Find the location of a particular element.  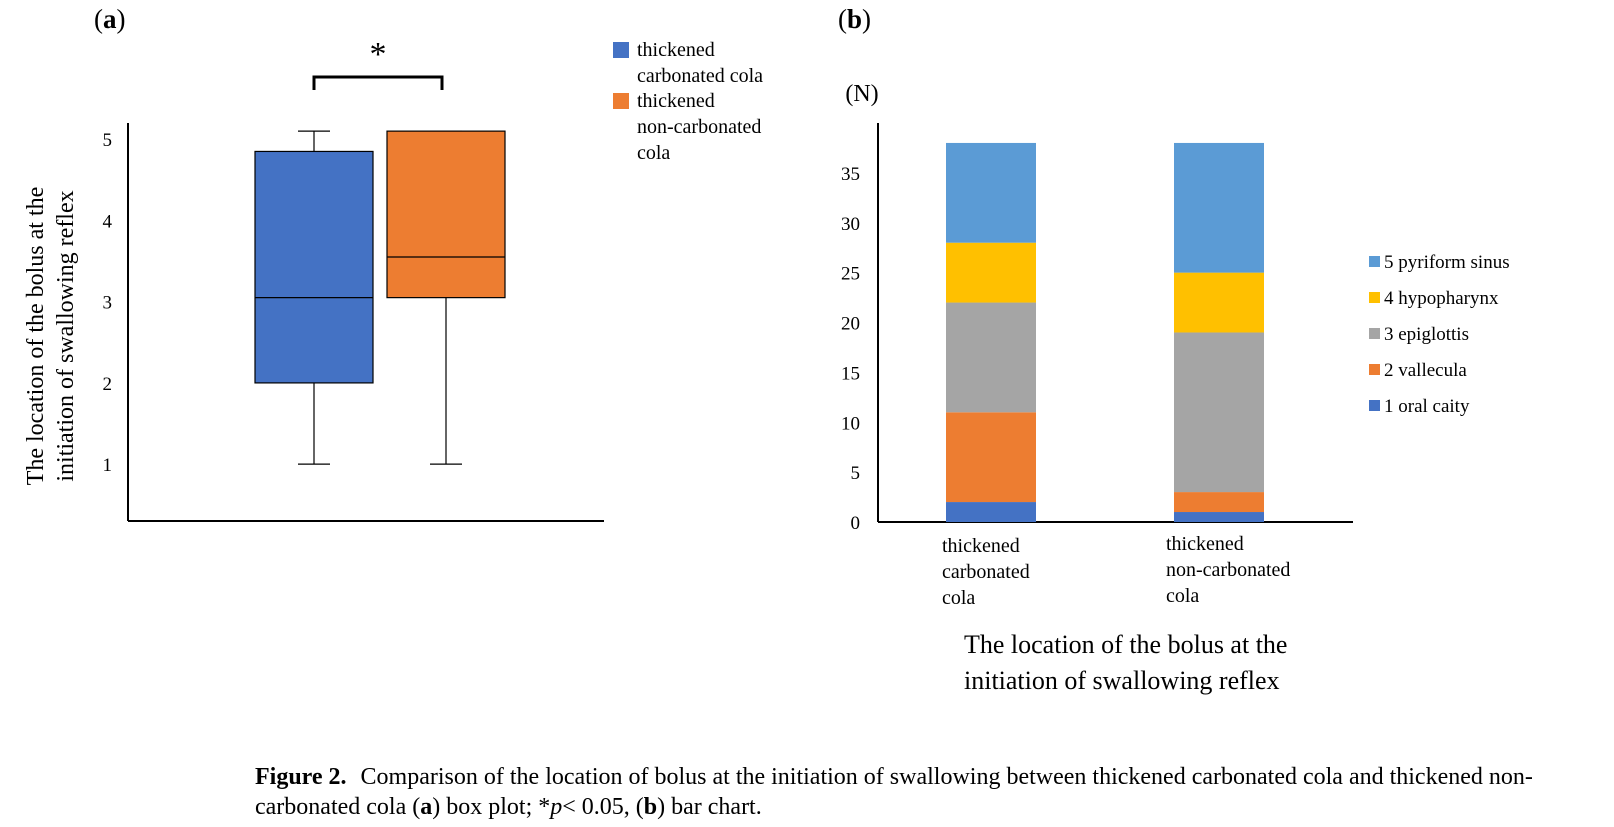

y-tick-label: 25 is located at coordinates (850, 274).